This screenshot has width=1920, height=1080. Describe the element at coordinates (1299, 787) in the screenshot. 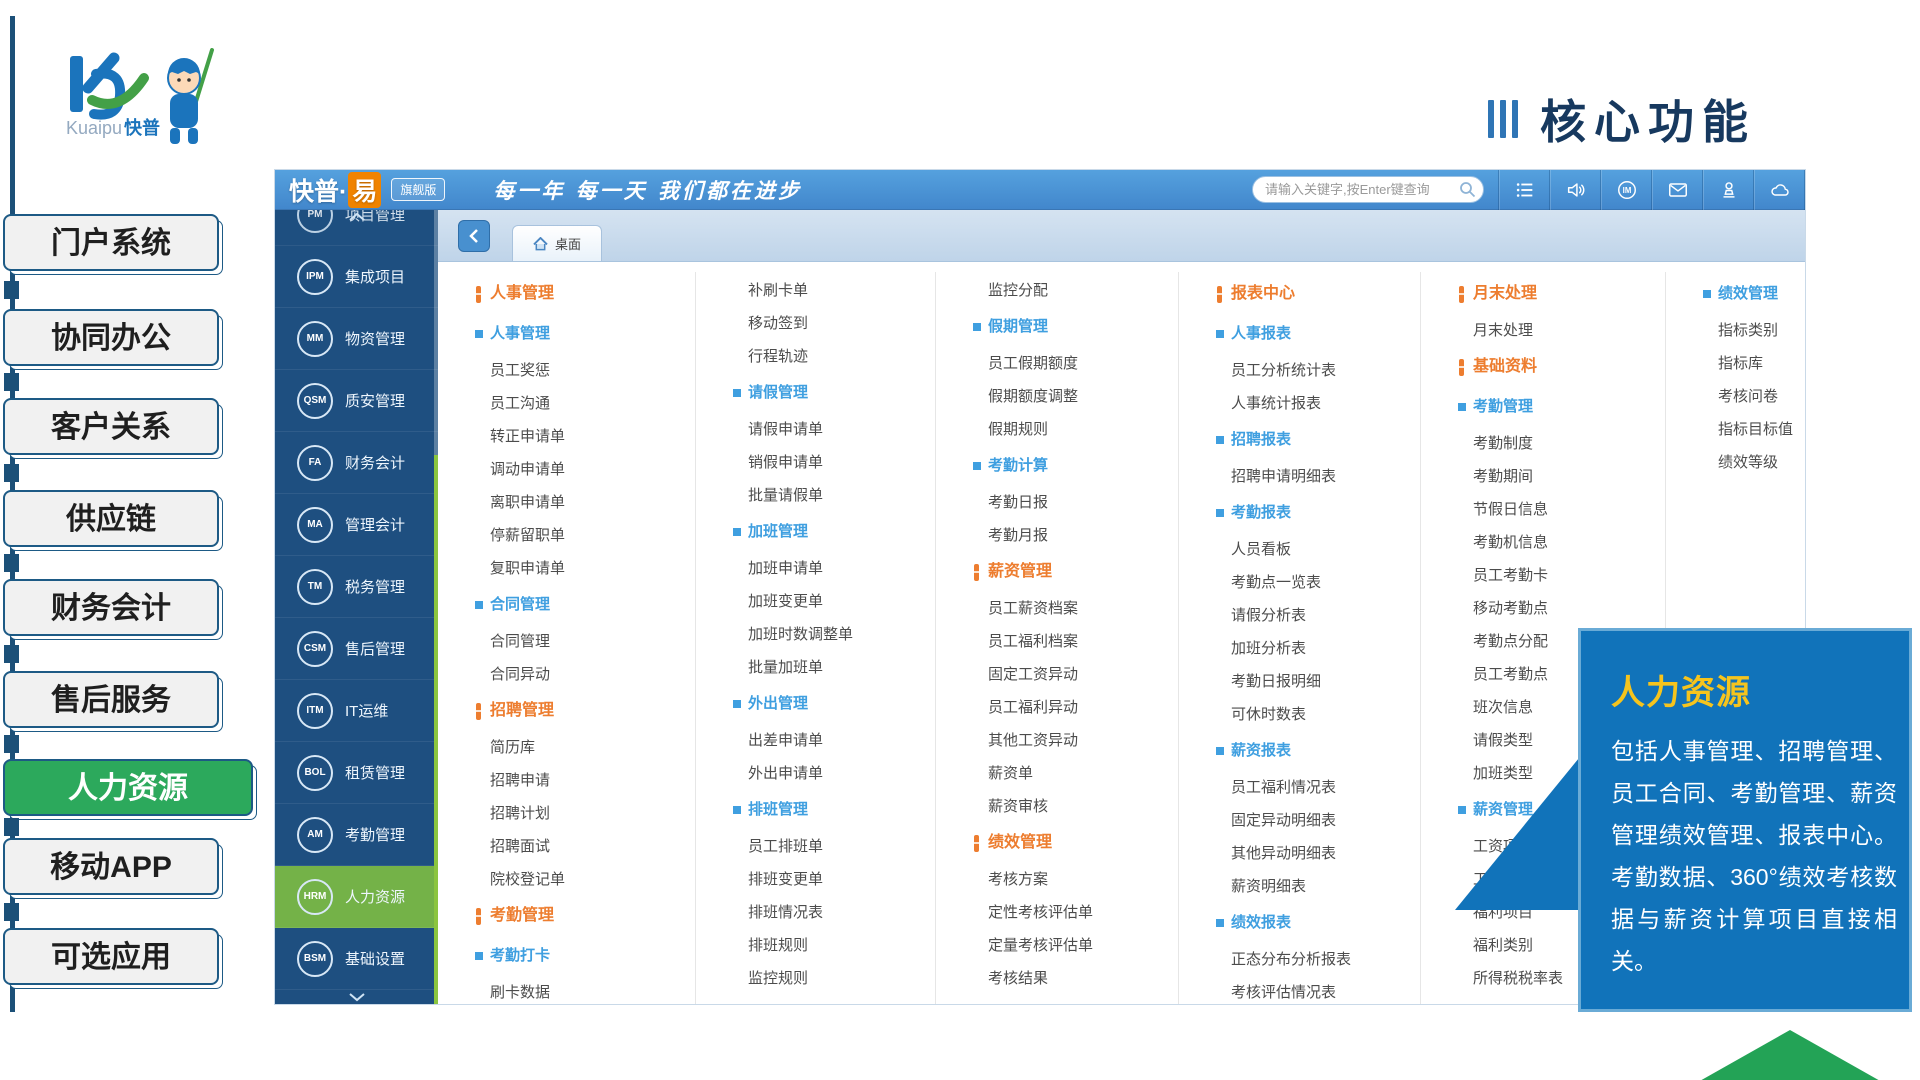

I see `menu-item: 员工福利情况表` at that location.